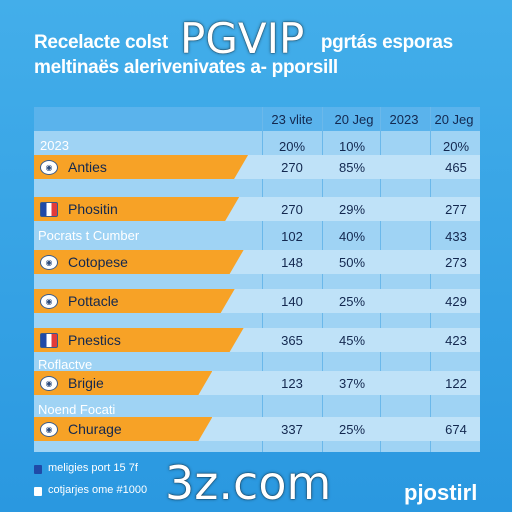  What do you see at coordinates (257, 429) in the screenshot?
I see `table-row: ◉ Churage 337 25% 674` at bounding box center [257, 429].